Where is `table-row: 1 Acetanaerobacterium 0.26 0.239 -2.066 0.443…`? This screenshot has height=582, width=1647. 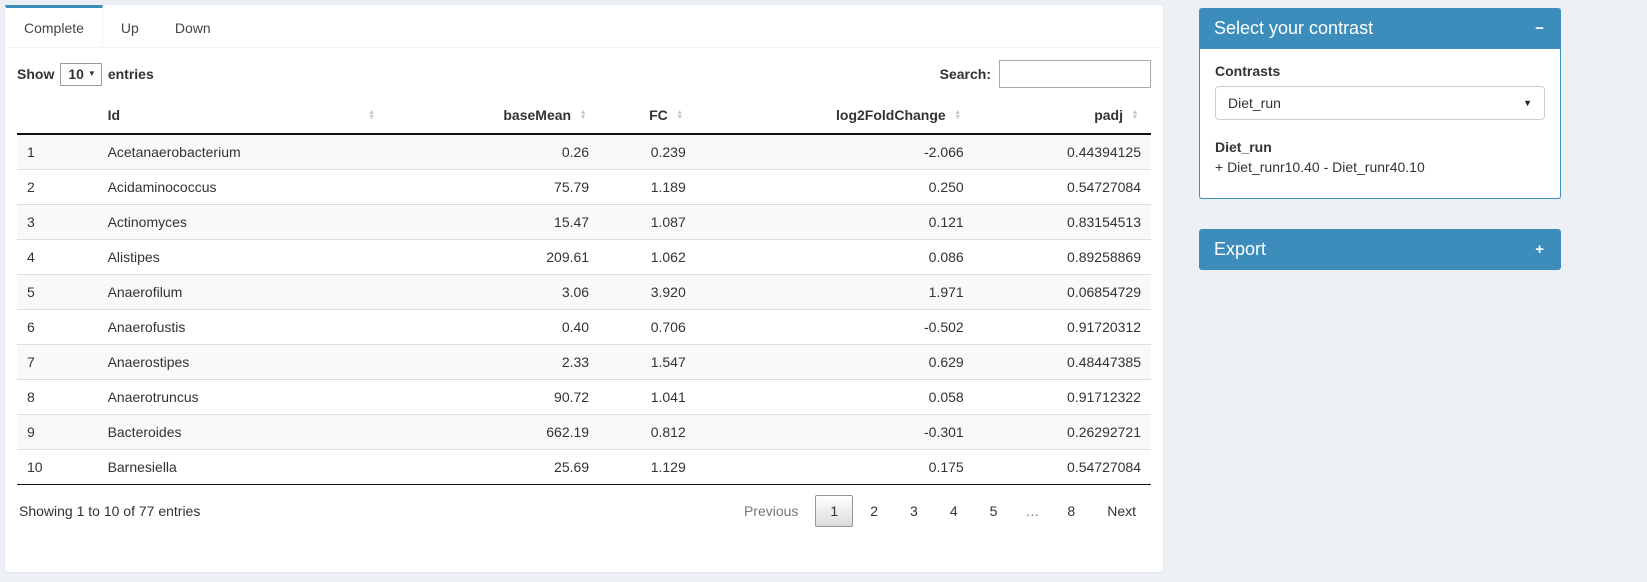
table-row: 1 Acetanaerobacterium 0.26 0.239 -2.066 0.443… is located at coordinates (584, 152).